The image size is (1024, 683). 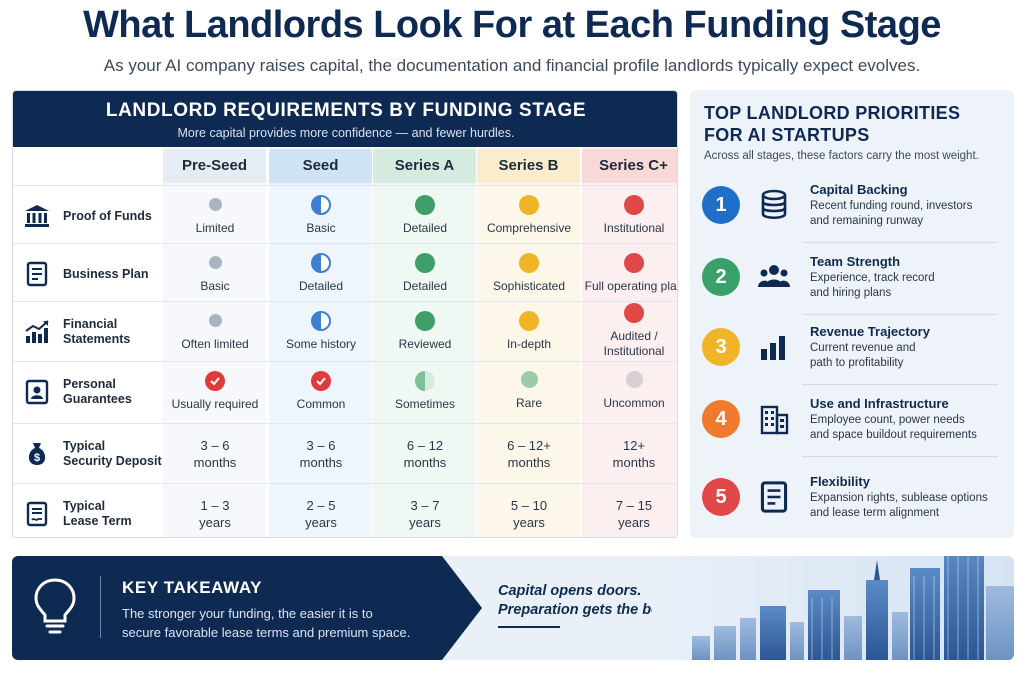 What do you see at coordinates (95, 511) in the screenshot?
I see `row-label: Typical Lease Term` at bounding box center [95, 511].